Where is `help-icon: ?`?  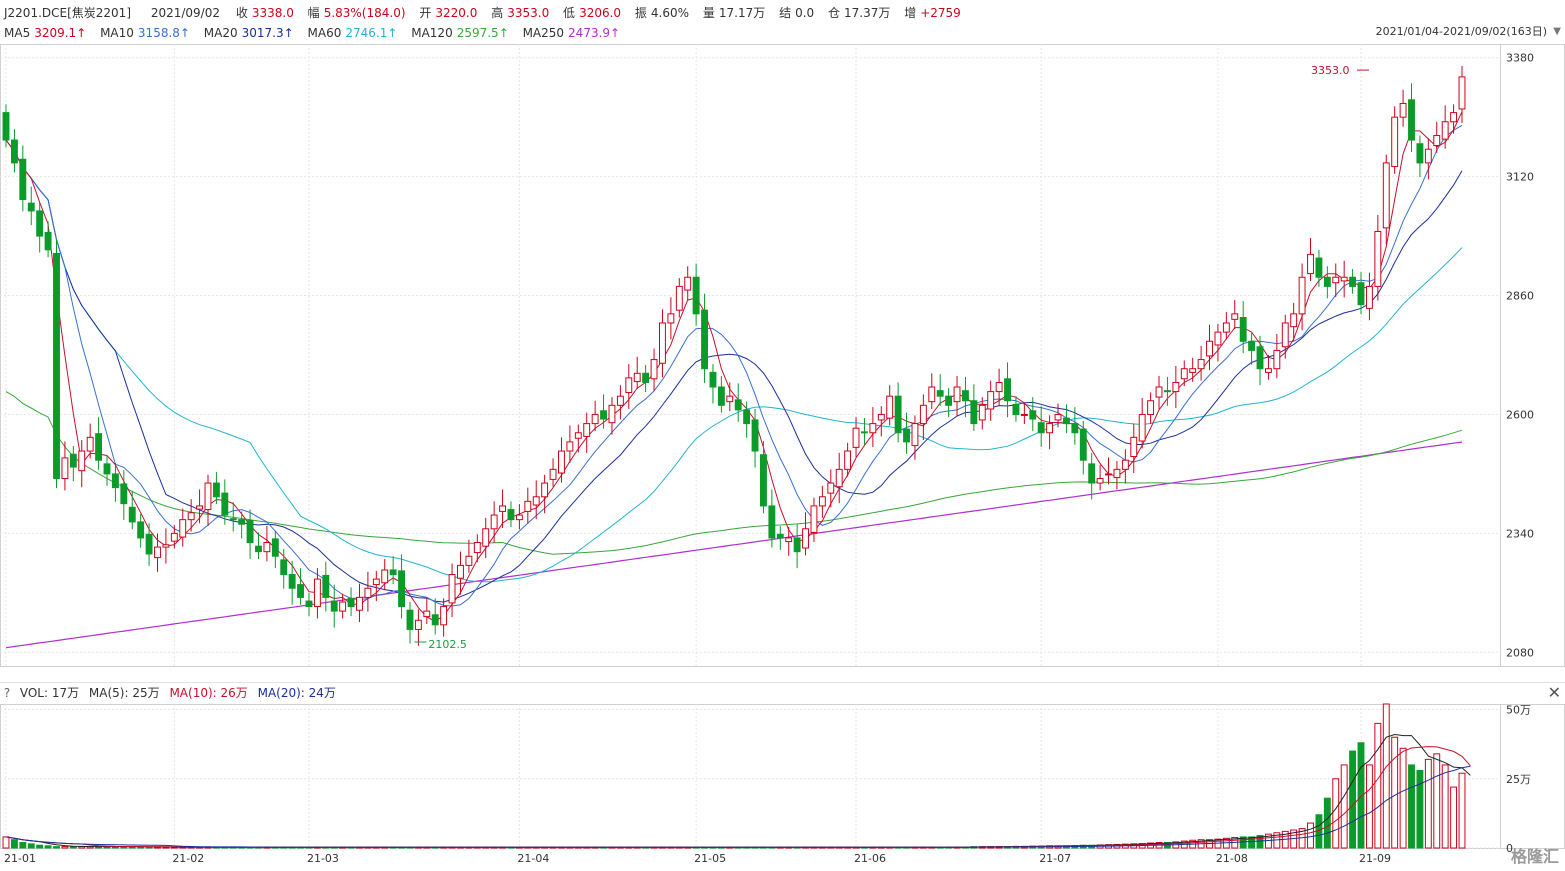
help-icon: ? is located at coordinates (7, 693).